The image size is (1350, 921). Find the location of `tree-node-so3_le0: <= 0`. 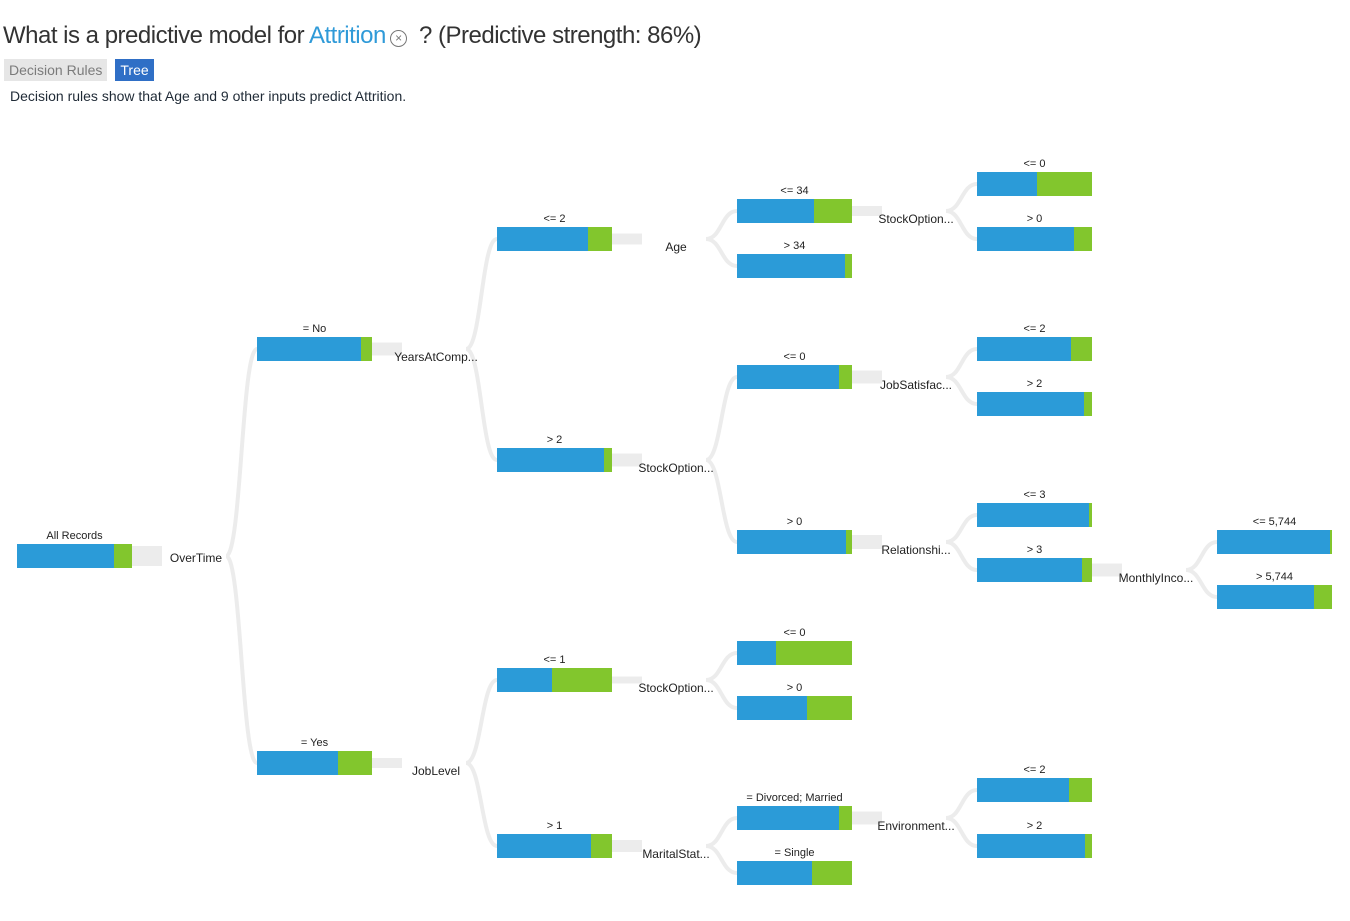

tree-node-so3_le0: <= 0 is located at coordinates (794, 646).